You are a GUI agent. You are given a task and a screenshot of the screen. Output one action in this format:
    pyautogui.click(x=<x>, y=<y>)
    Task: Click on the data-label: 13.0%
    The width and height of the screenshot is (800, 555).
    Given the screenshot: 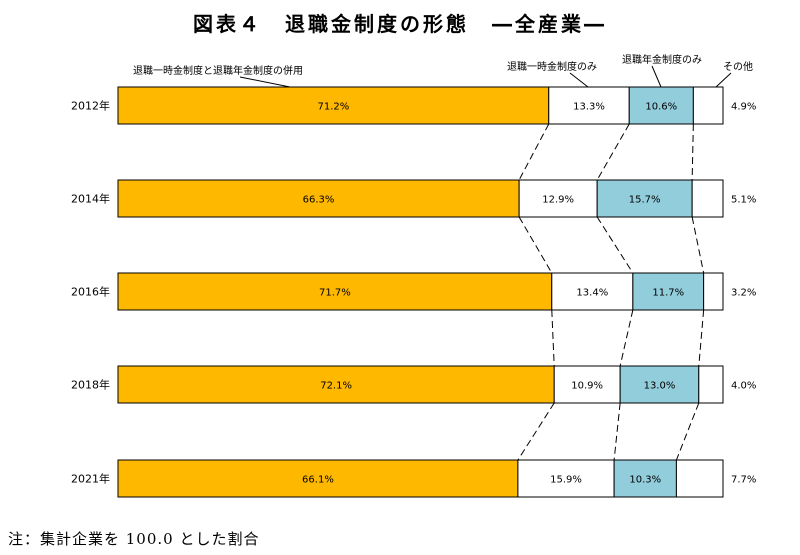 What is the action you would take?
    pyautogui.click(x=660, y=386)
    